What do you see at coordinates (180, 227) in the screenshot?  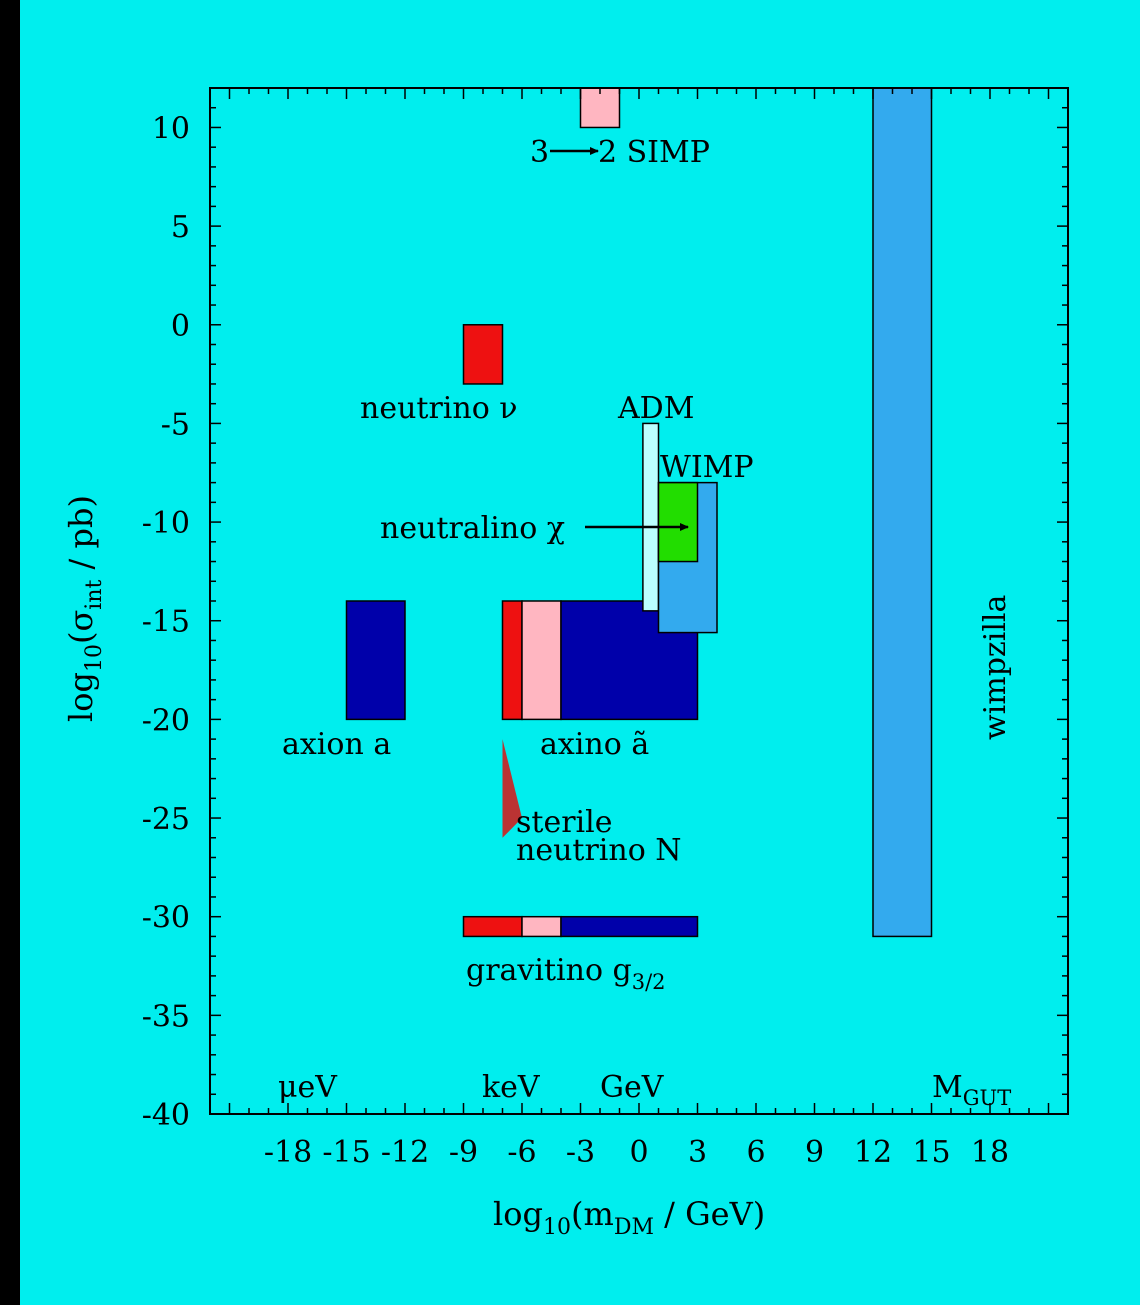 I see `y-tick-label: 5` at bounding box center [180, 227].